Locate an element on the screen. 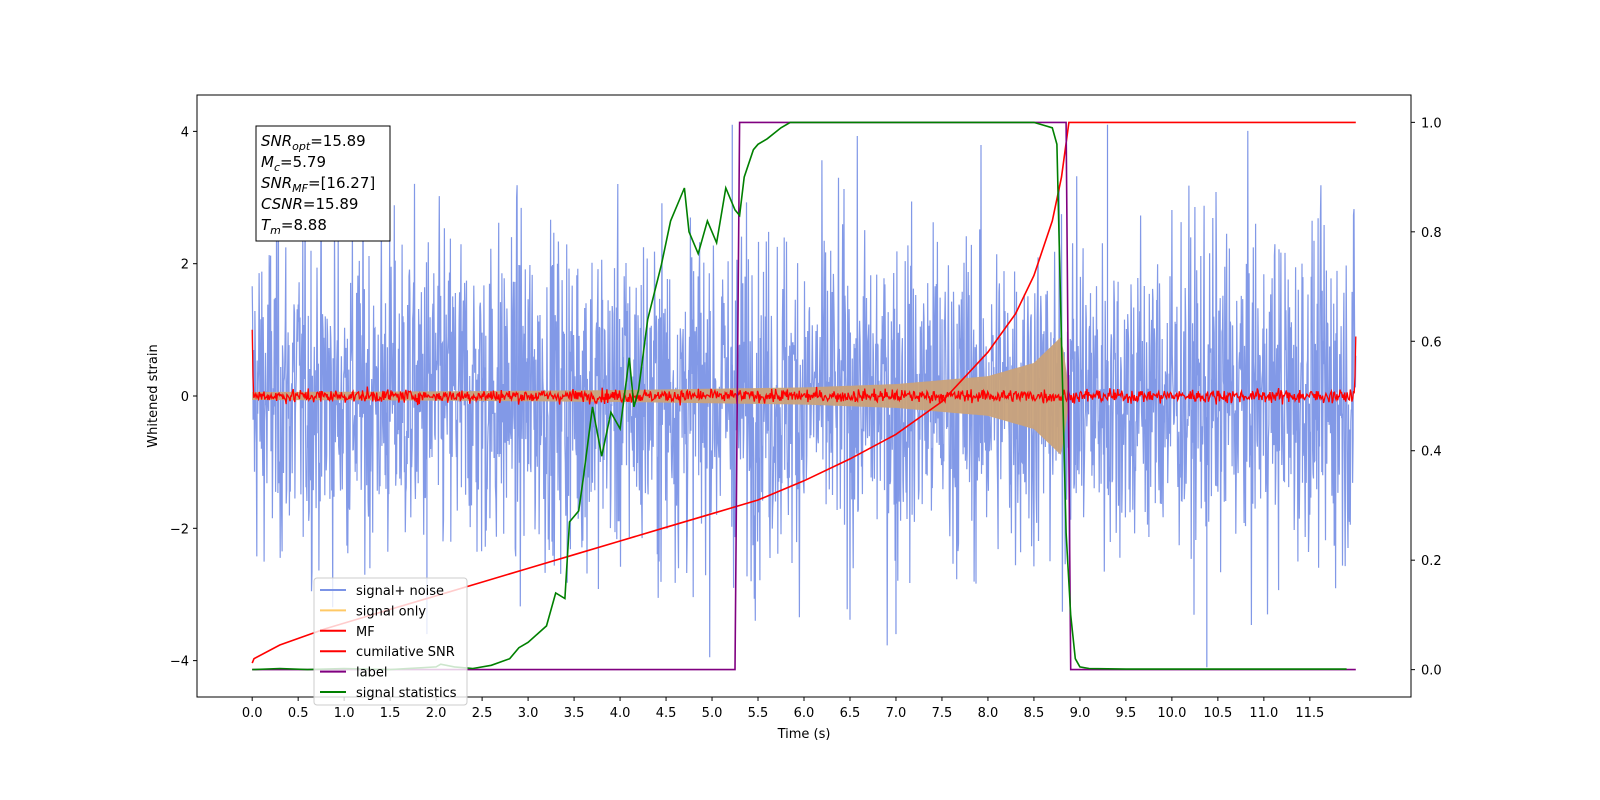  x-tick-label: 11.5 is located at coordinates (1309, 713).